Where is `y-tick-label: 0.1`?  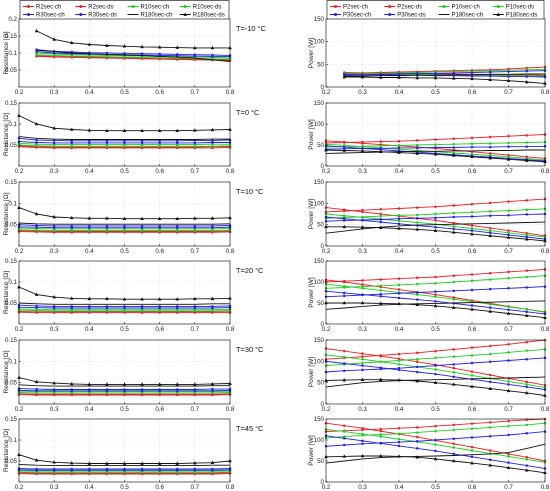 y-tick-label: 0.1 is located at coordinates (12, 203).